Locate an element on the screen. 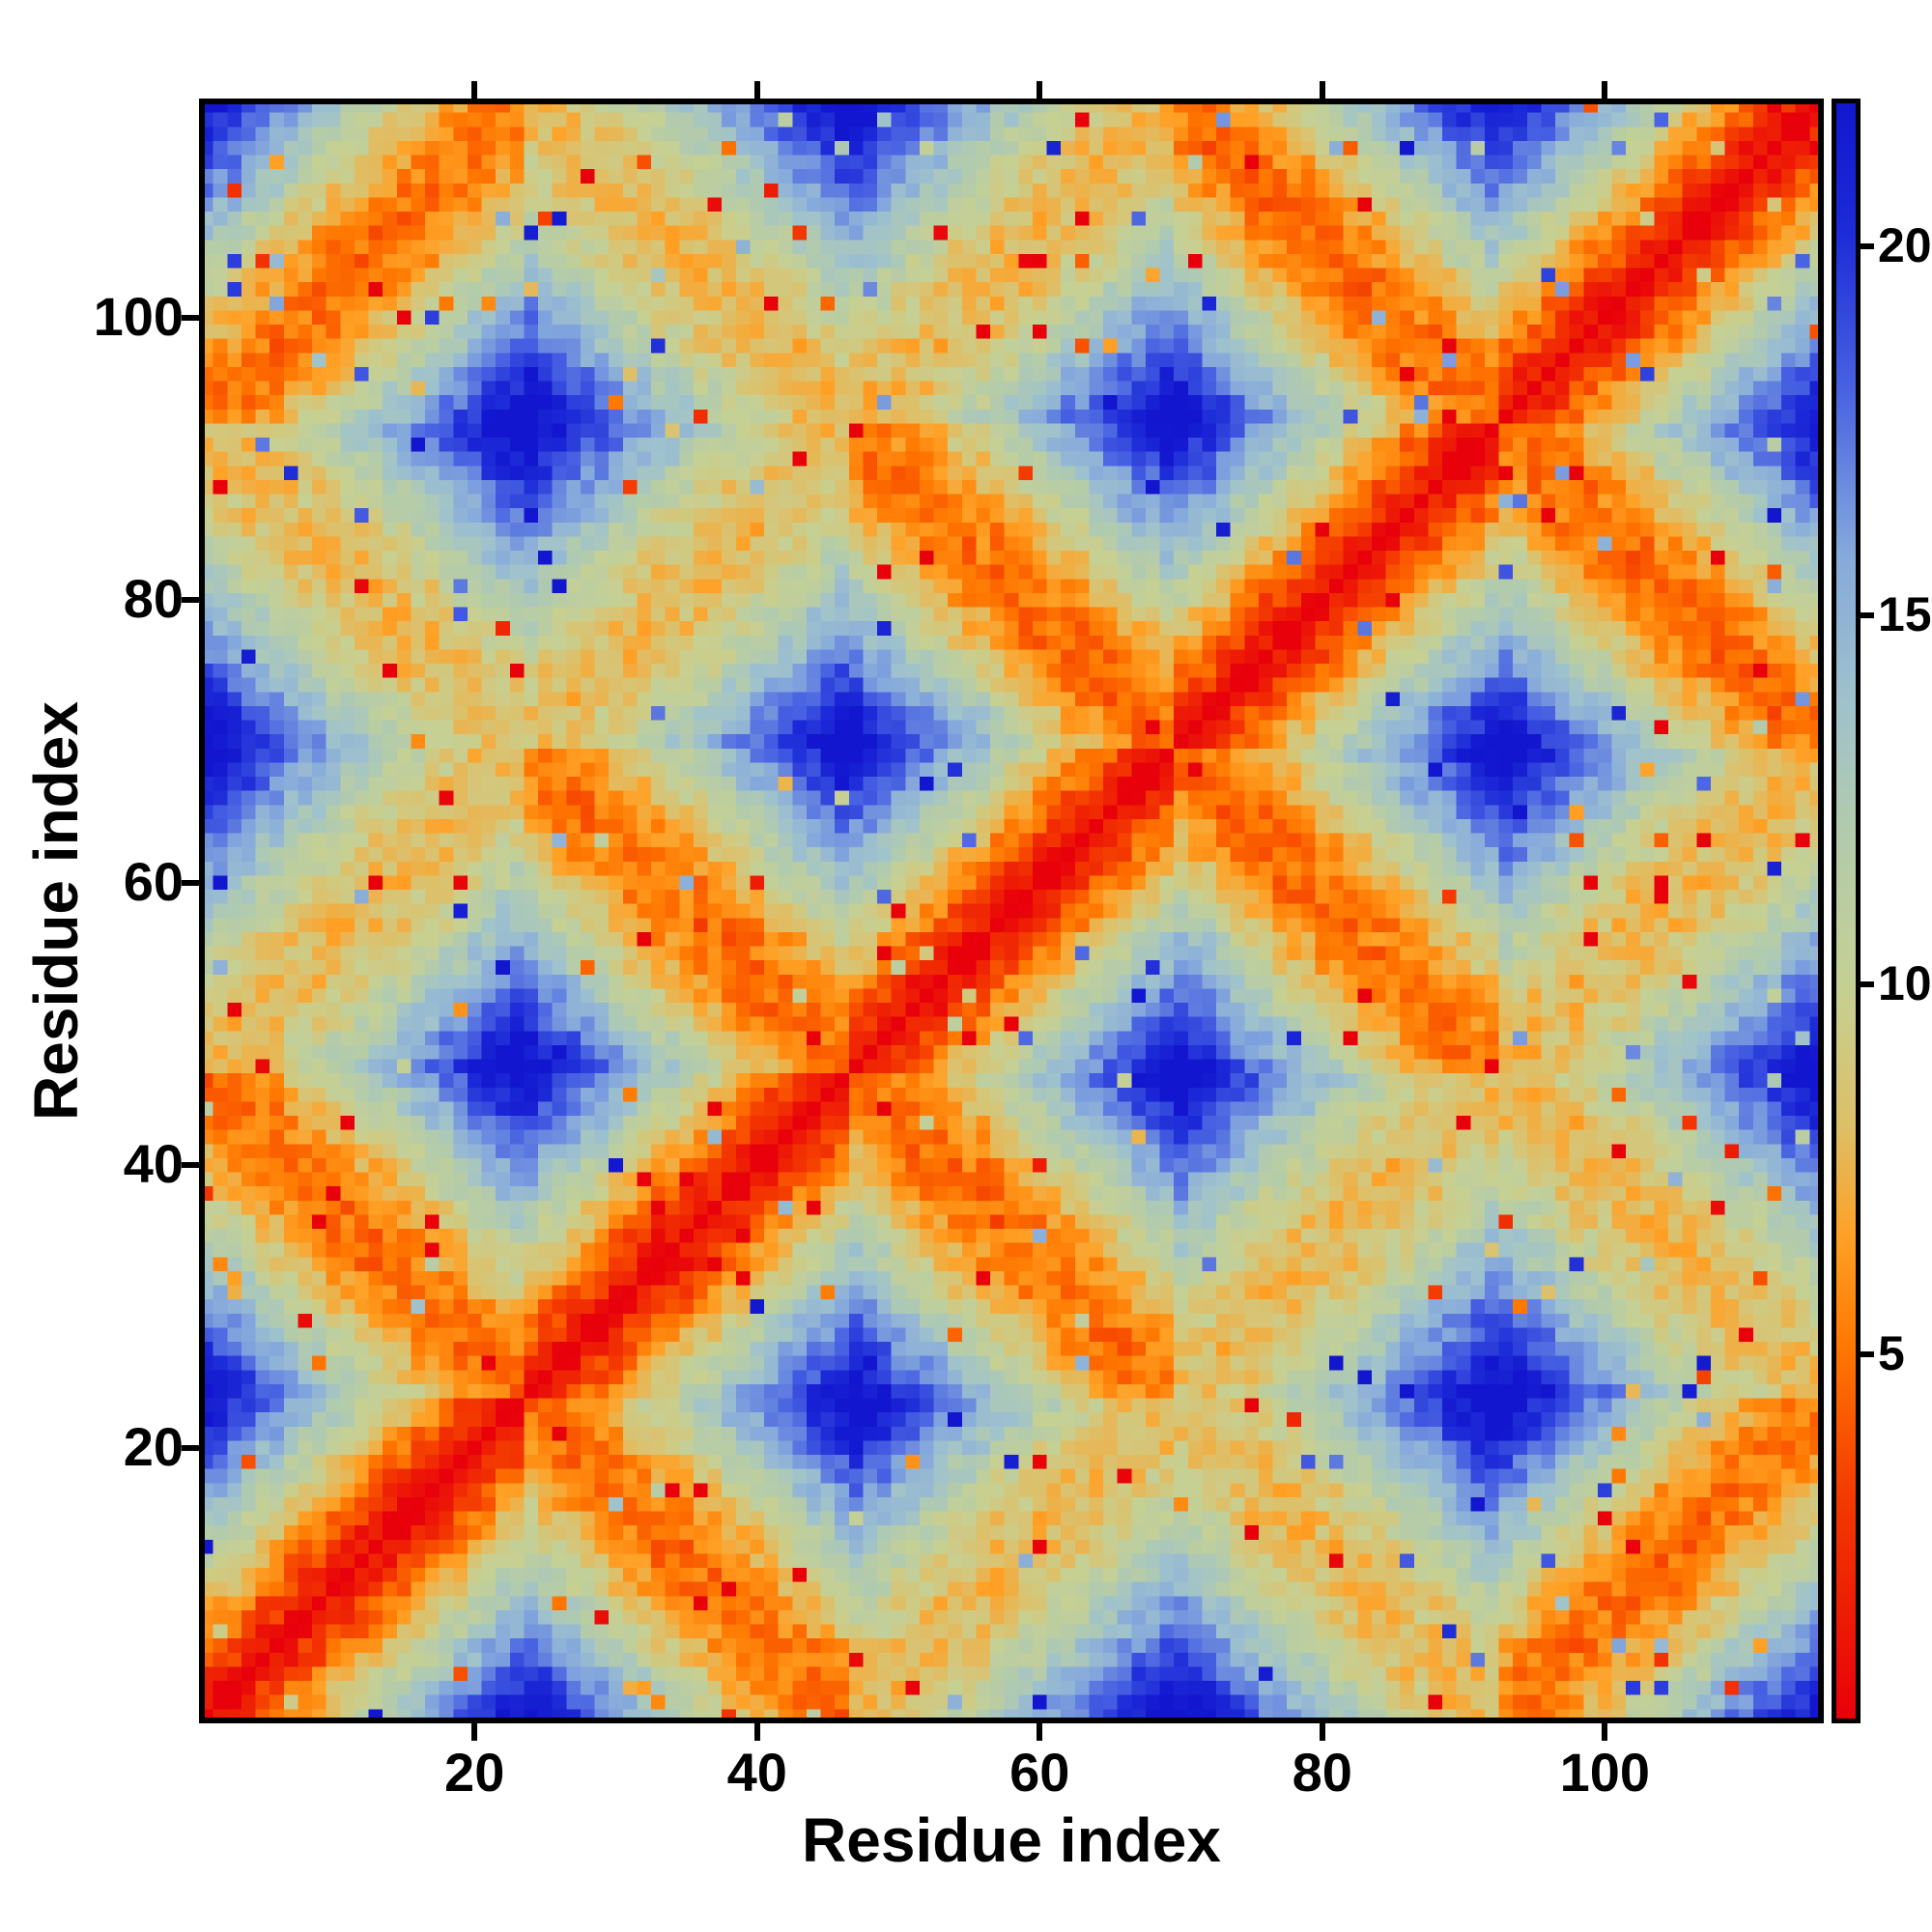 The height and width of the screenshot is (1932, 1932). colorbar-tick-label: 20 is located at coordinates (1905, 244).